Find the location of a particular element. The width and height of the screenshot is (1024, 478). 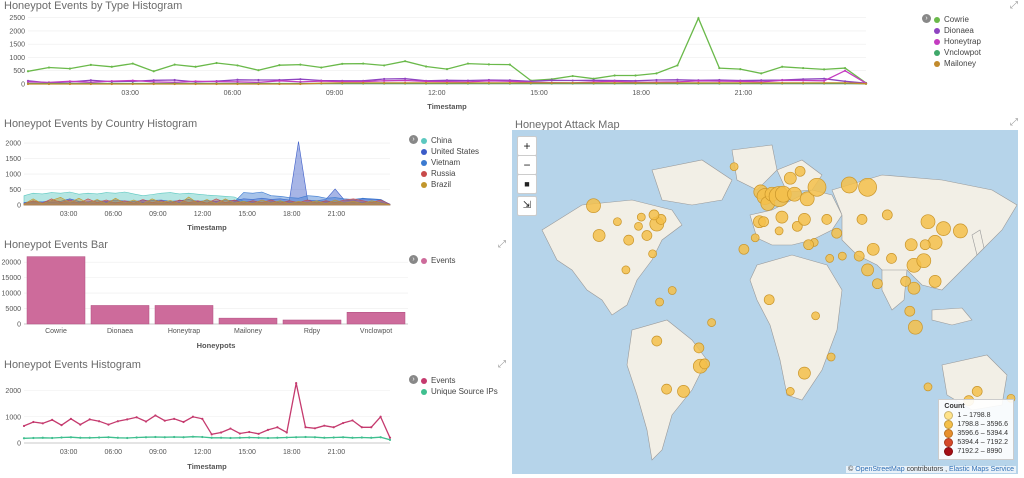

line-cowrie is located at coordinates (447, 50).